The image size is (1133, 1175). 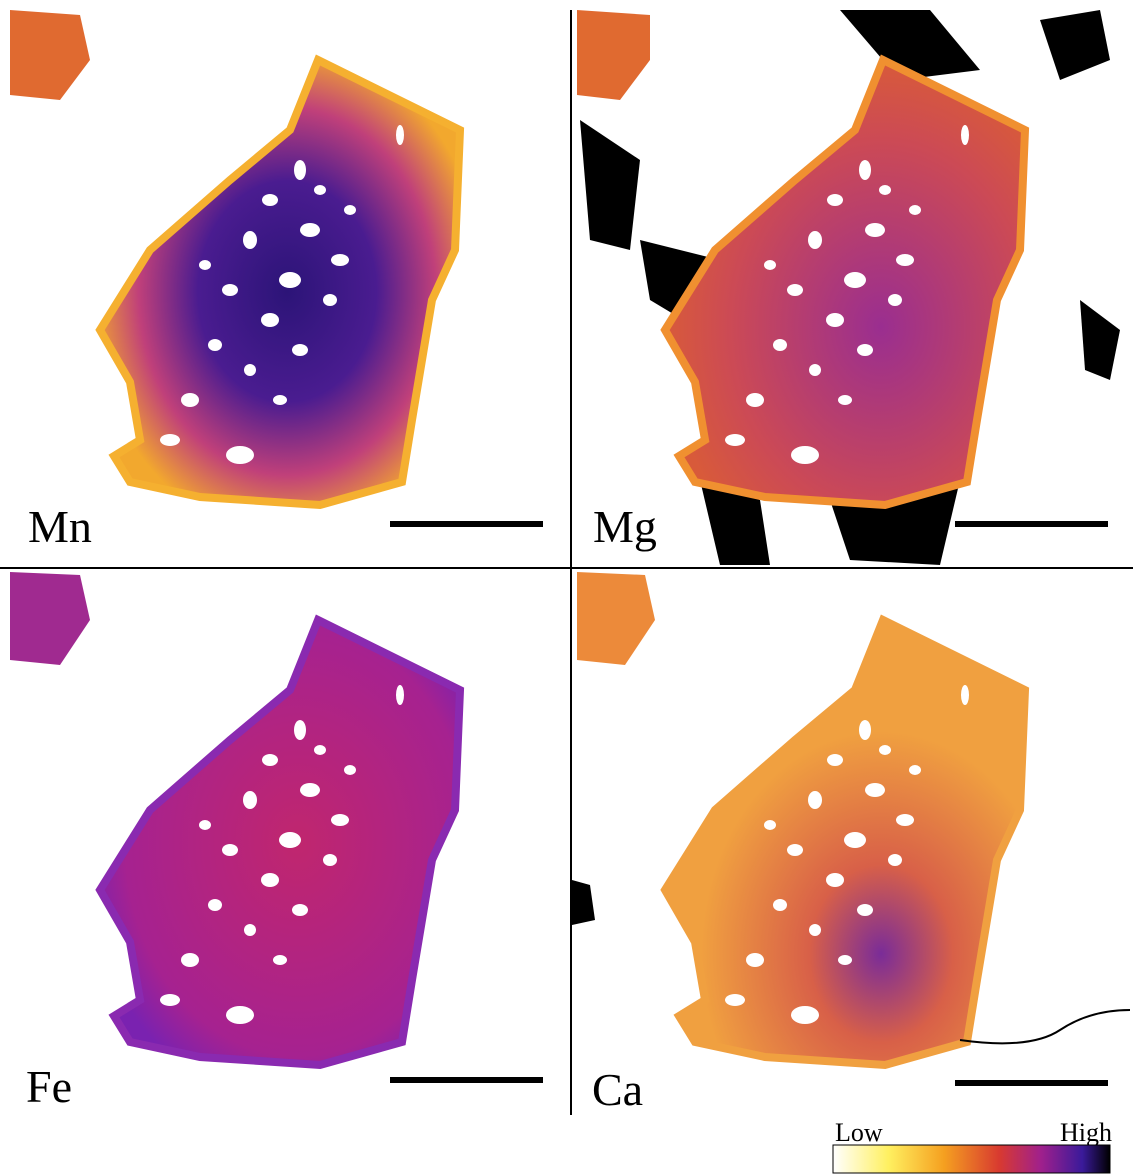 What do you see at coordinates (625, 526) in the screenshot?
I see `panel-label: Mg` at bounding box center [625, 526].